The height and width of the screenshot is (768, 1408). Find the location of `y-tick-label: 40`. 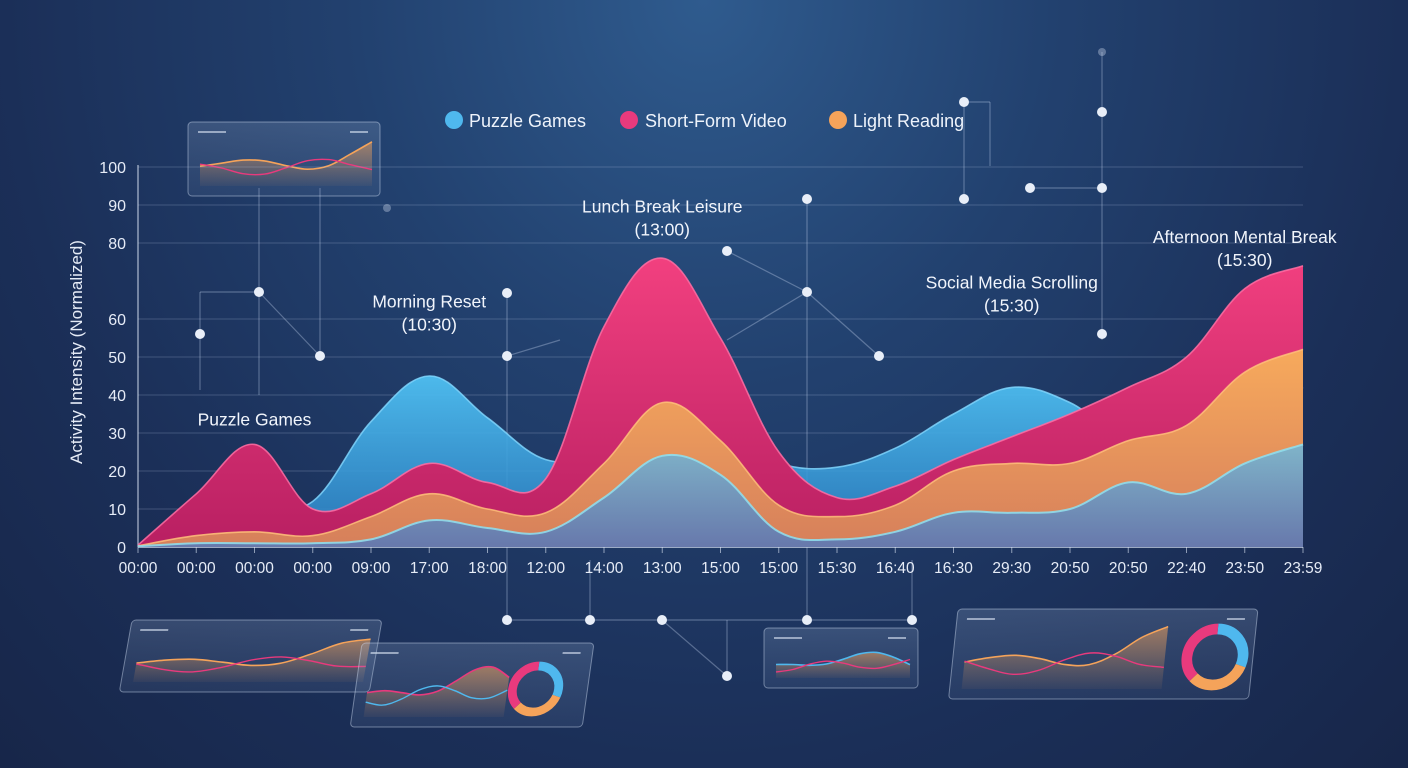

y-tick-label: 40 is located at coordinates (117, 396).